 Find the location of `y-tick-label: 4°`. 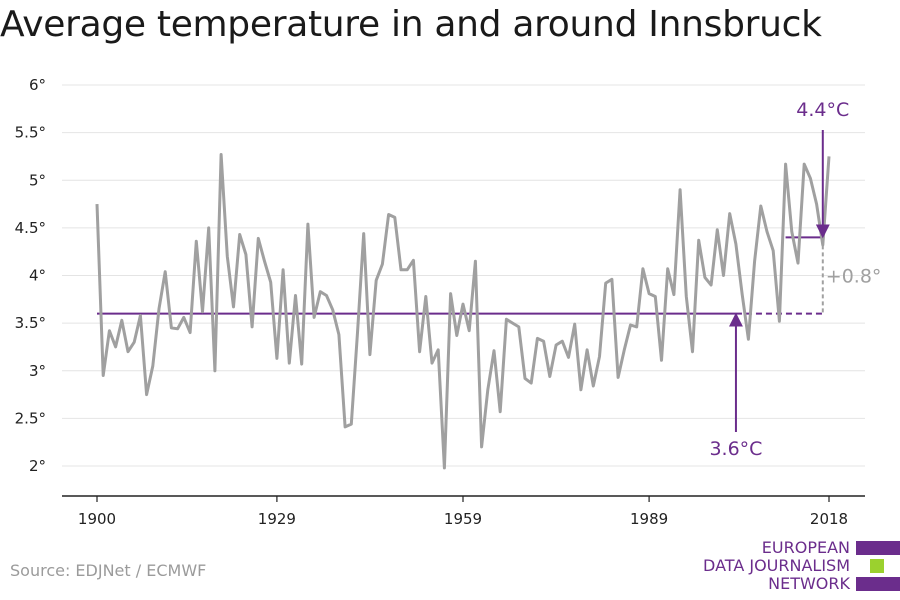

y-tick-label: 4° is located at coordinates (37, 276).